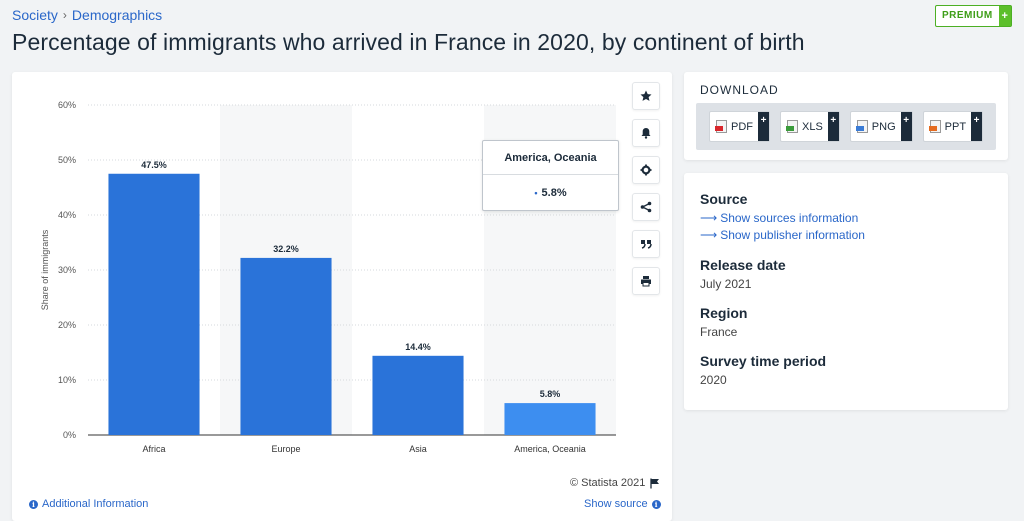  What do you see at coordinates (95, 504) in the screenshot?
I see `additional-information-label: Additional Information` at bounding box center [95, 504].